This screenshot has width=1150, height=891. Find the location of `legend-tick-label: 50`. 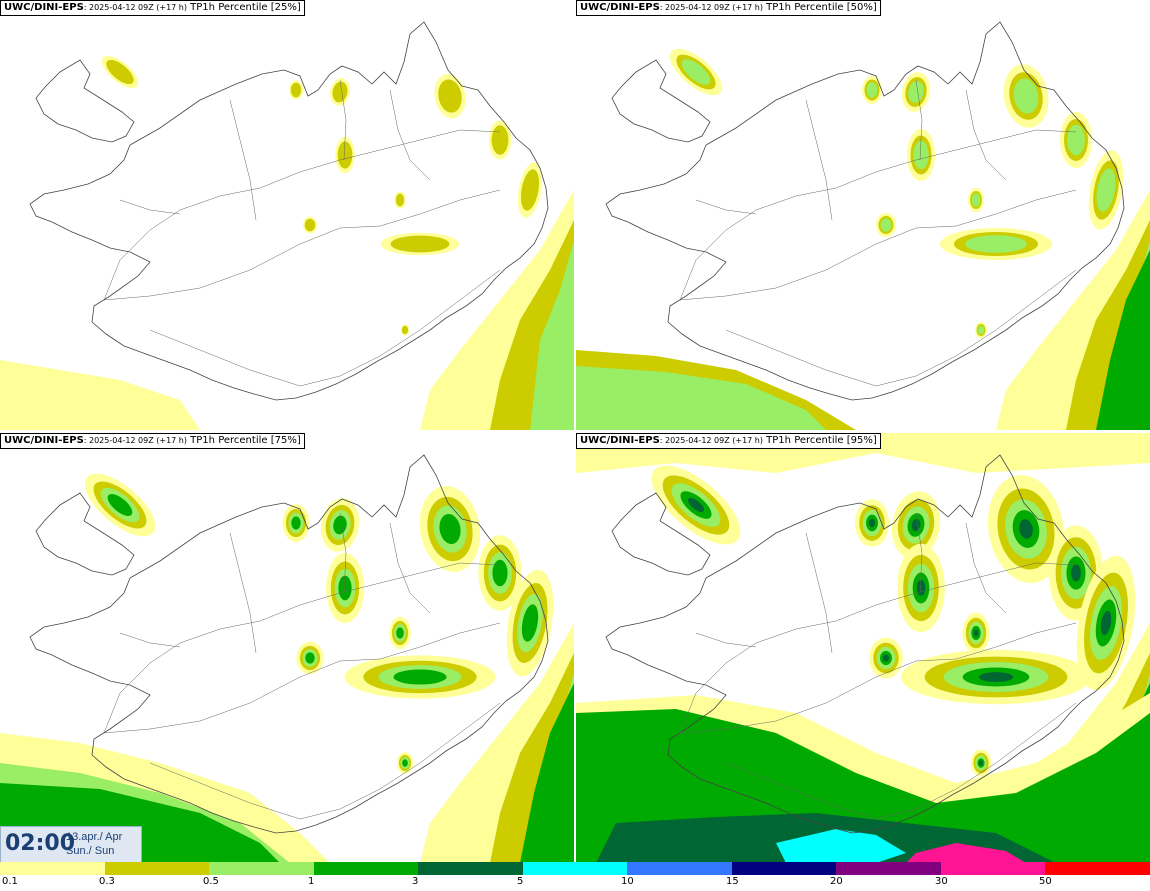

legend-tick-label: 50 is located at coordinates (1045, 881).